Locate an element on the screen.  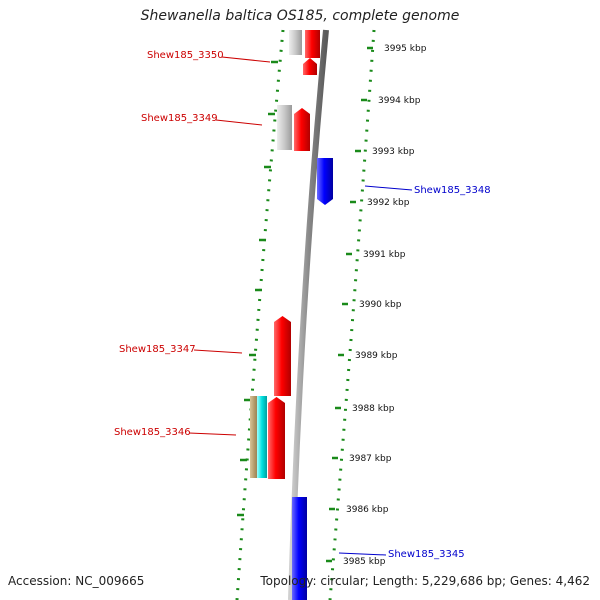
gene-tan-feature is located at coordinates (254, 437).